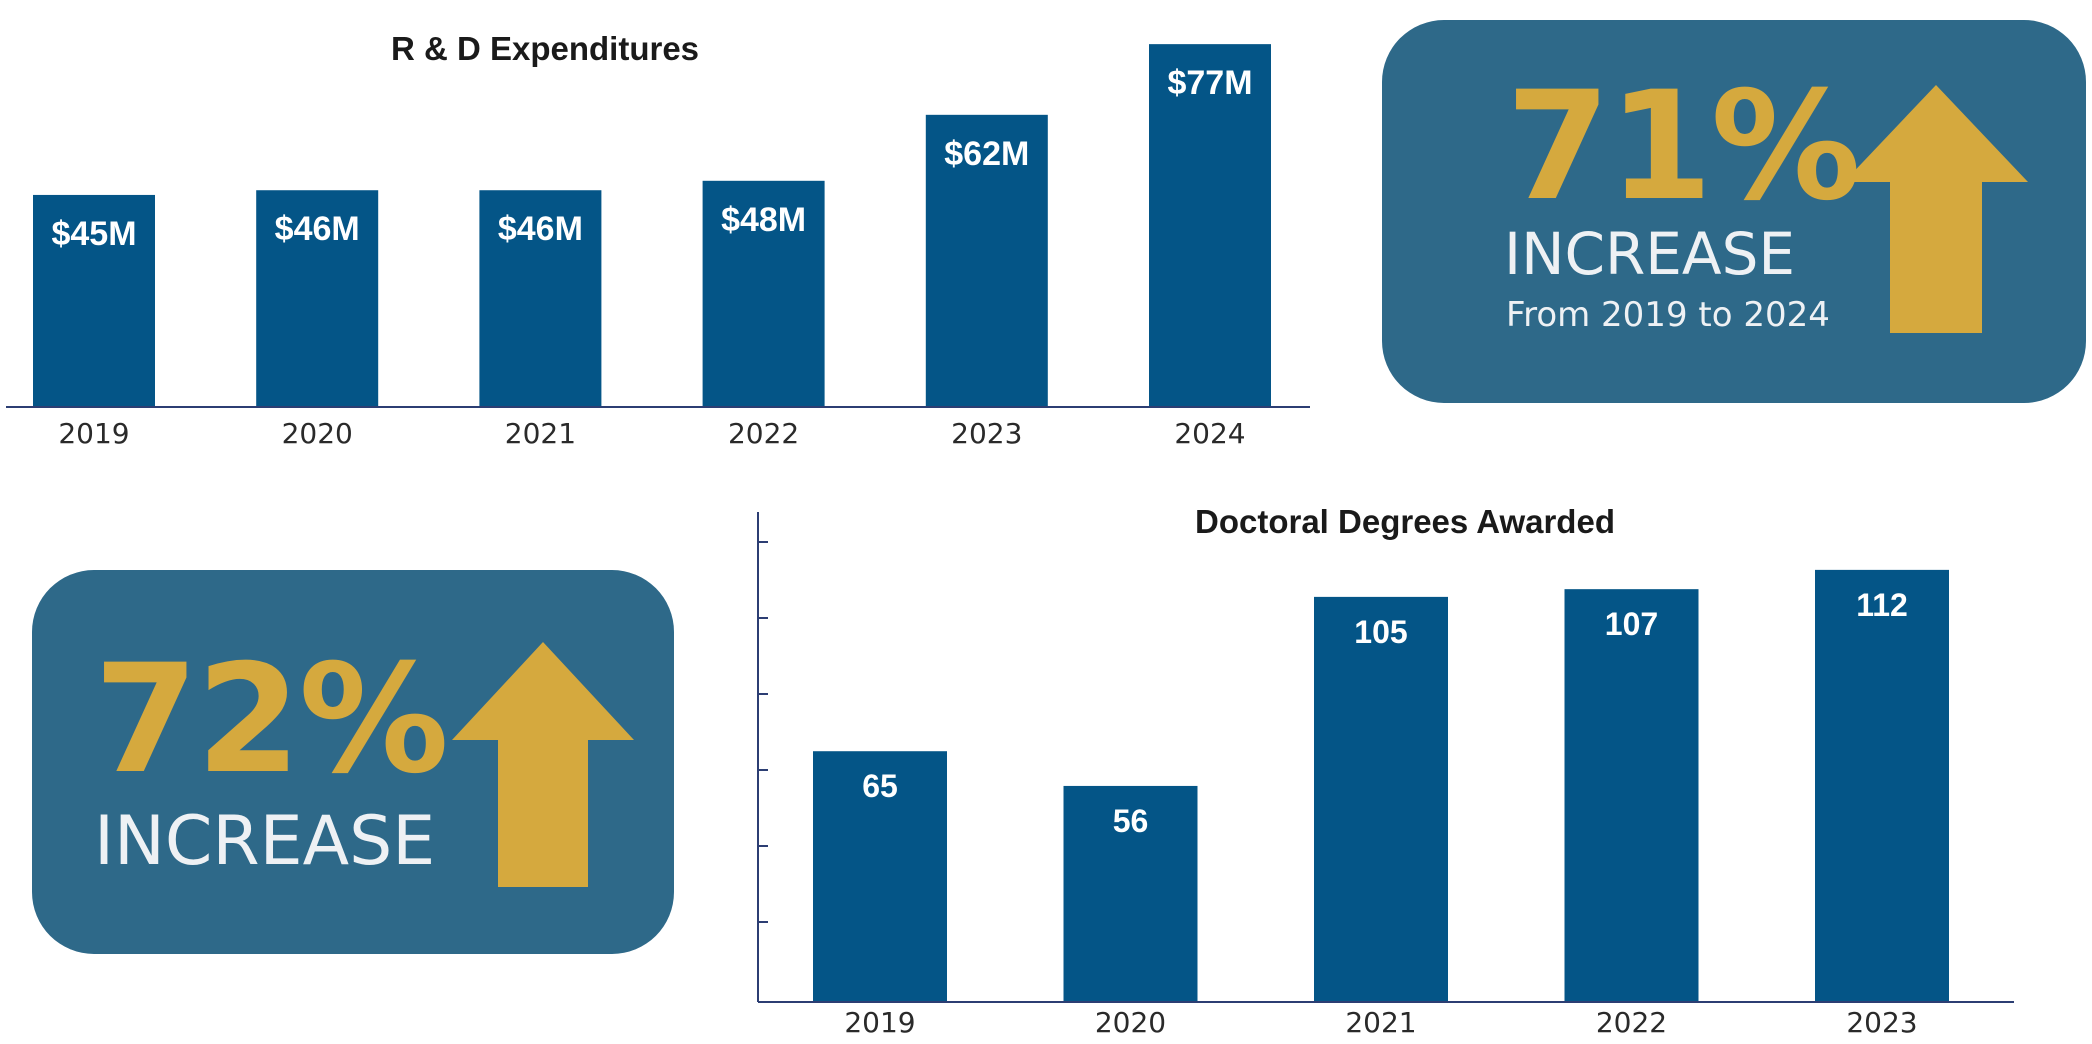  I want to click on data-label-2021: 105, so click(1380, 632).